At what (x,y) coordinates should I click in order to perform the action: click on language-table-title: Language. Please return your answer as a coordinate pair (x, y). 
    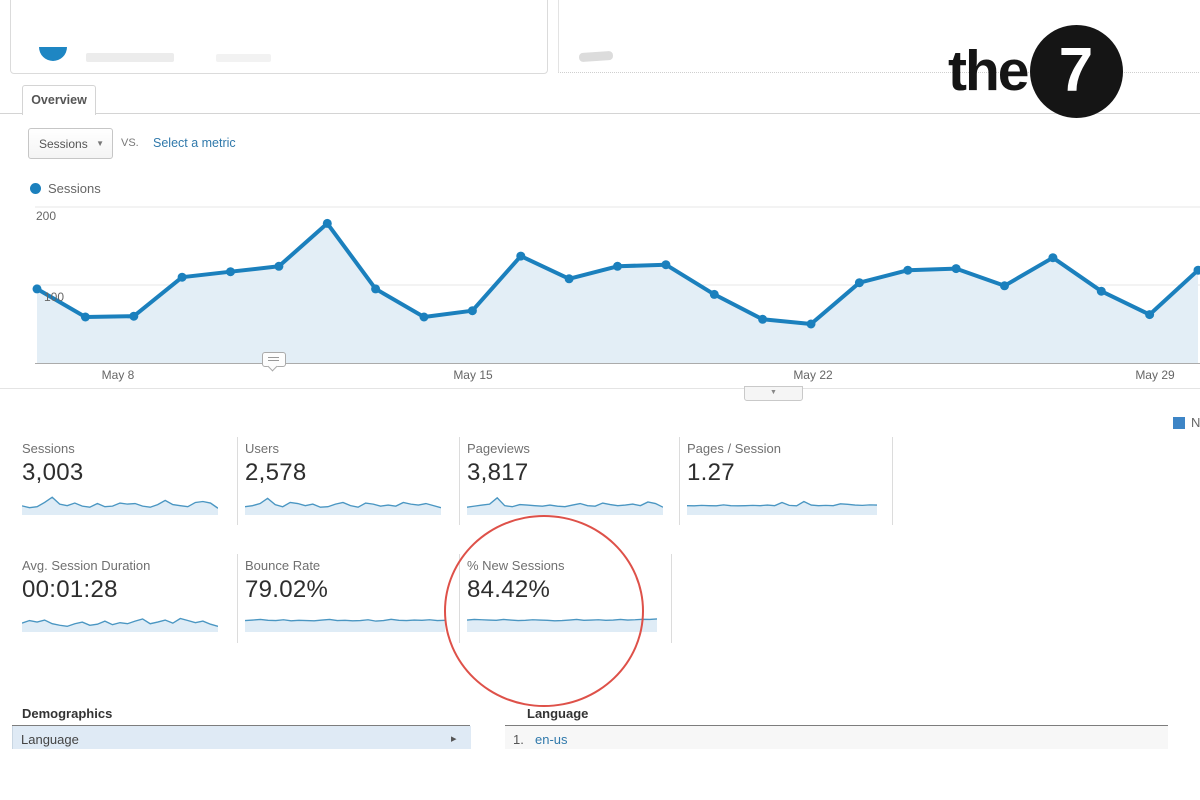
    Looking at the image, I should click on (558, 713).